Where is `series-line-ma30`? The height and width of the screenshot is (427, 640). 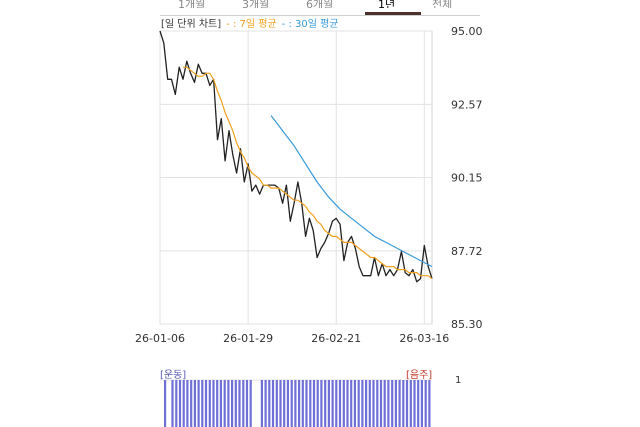 series-line-ma30 is located at coordinates (351, 191).